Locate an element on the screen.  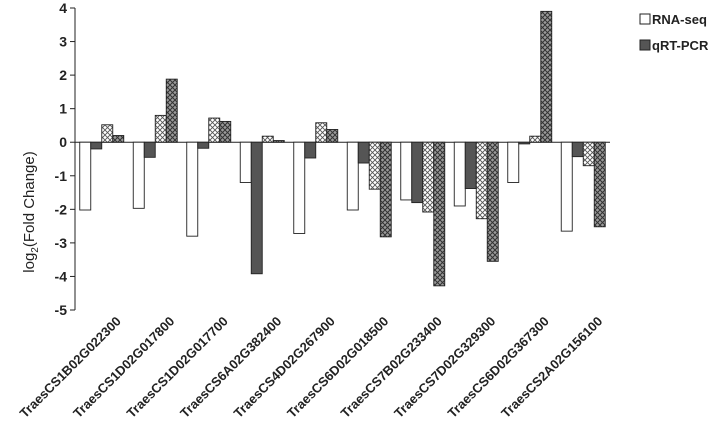
y-tick-label: -1 is located at coordinates (61, 176).